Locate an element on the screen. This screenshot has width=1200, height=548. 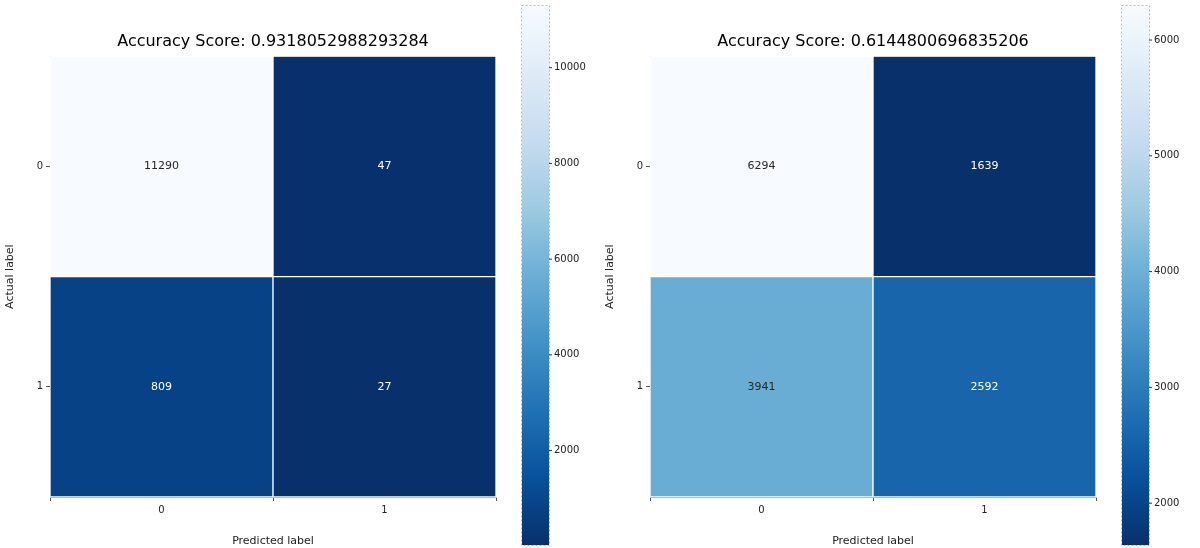
data-label: 809 is located at coordinates (161, 386).